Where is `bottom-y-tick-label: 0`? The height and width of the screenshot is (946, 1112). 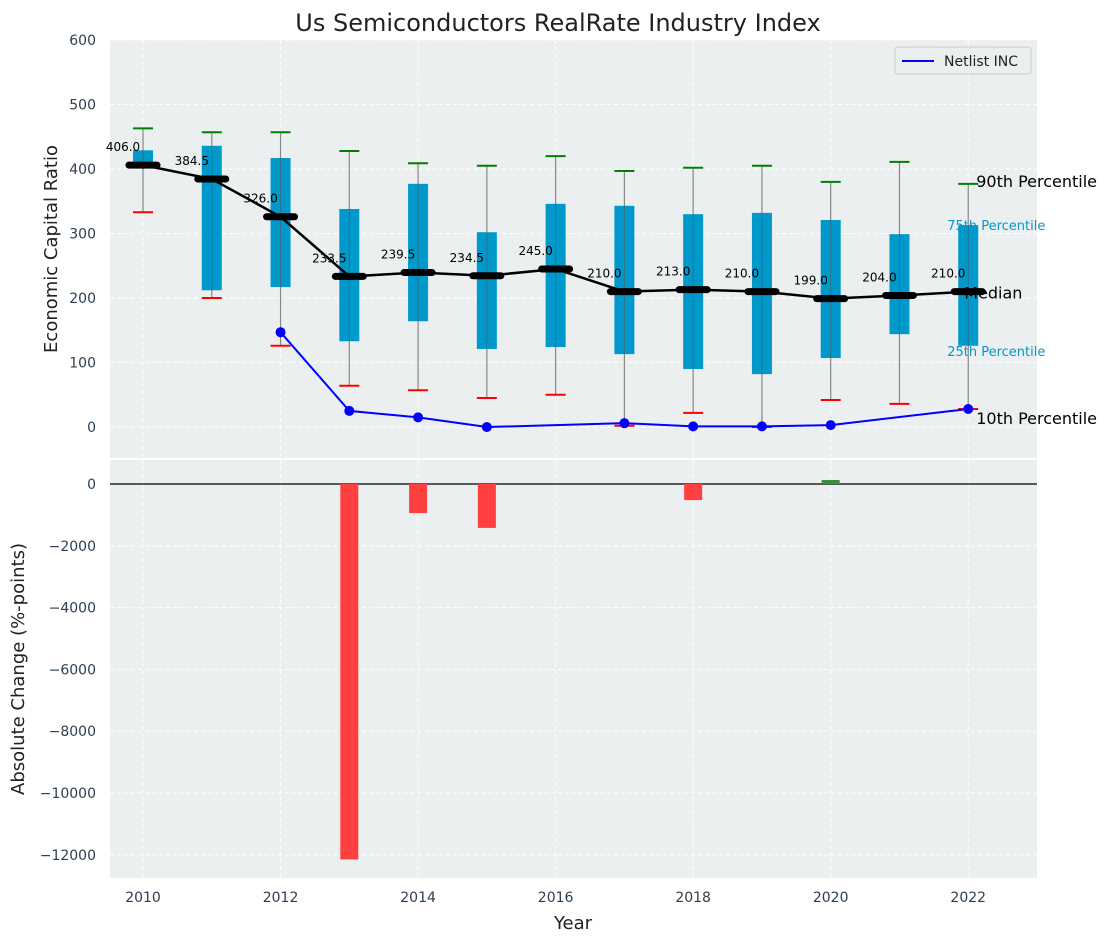 bottom-y-tick-label: 0 is located at coordinates (91, 485).